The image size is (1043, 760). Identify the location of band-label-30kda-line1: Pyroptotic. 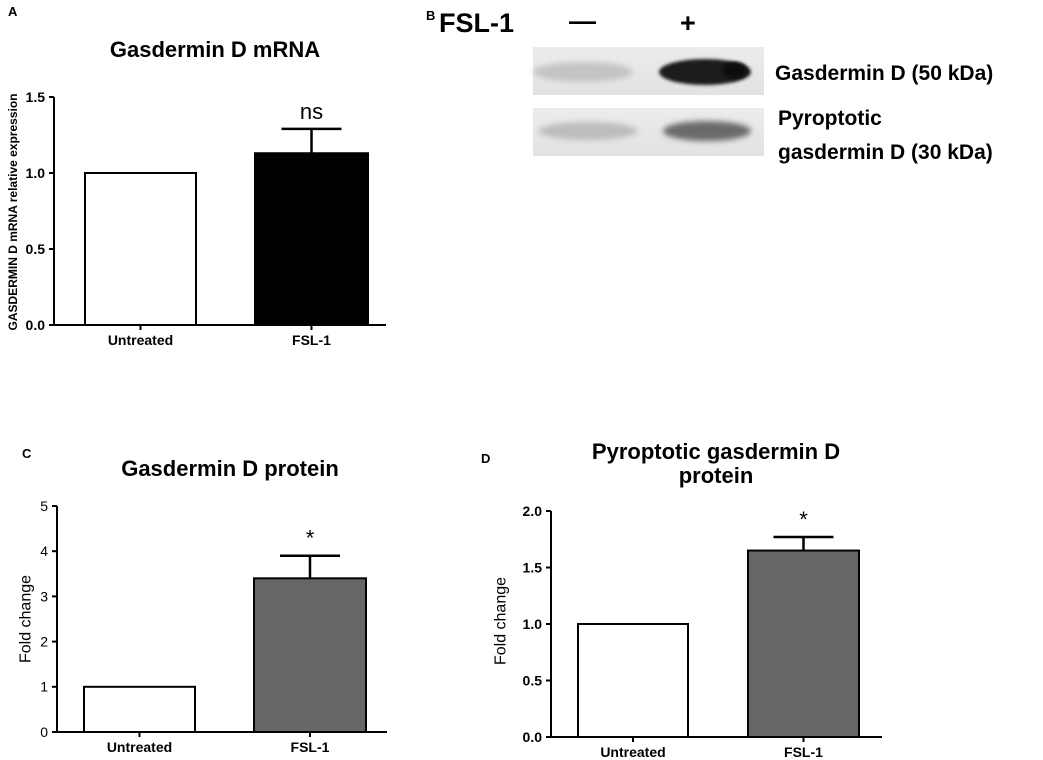
(830, 118).